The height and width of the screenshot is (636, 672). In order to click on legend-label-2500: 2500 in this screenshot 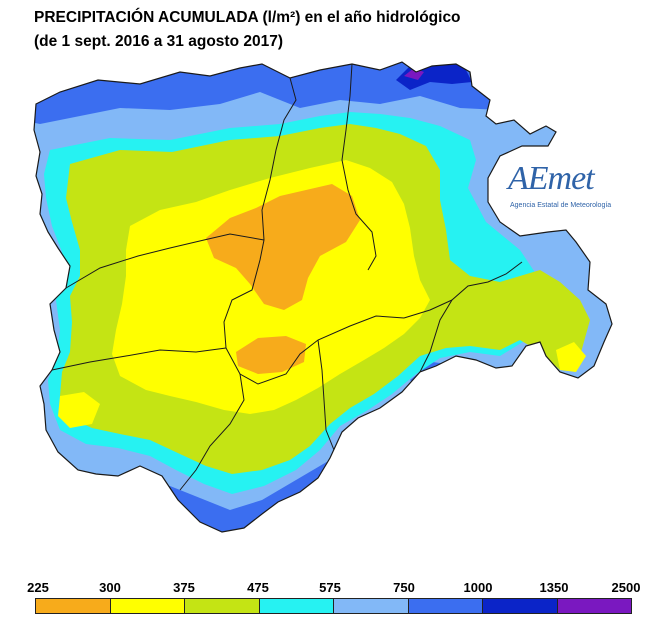, I will do `click(626, 587)`.